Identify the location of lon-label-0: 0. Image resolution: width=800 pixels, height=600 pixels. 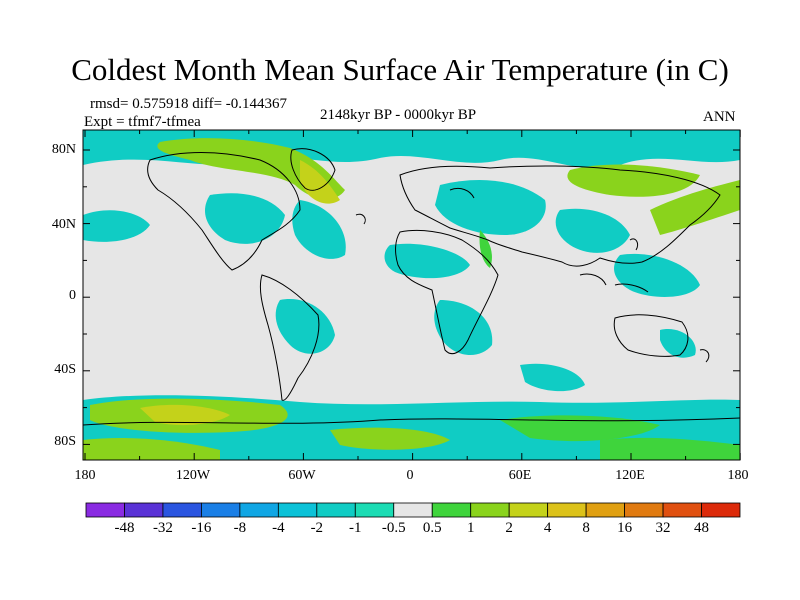
(410, 475).